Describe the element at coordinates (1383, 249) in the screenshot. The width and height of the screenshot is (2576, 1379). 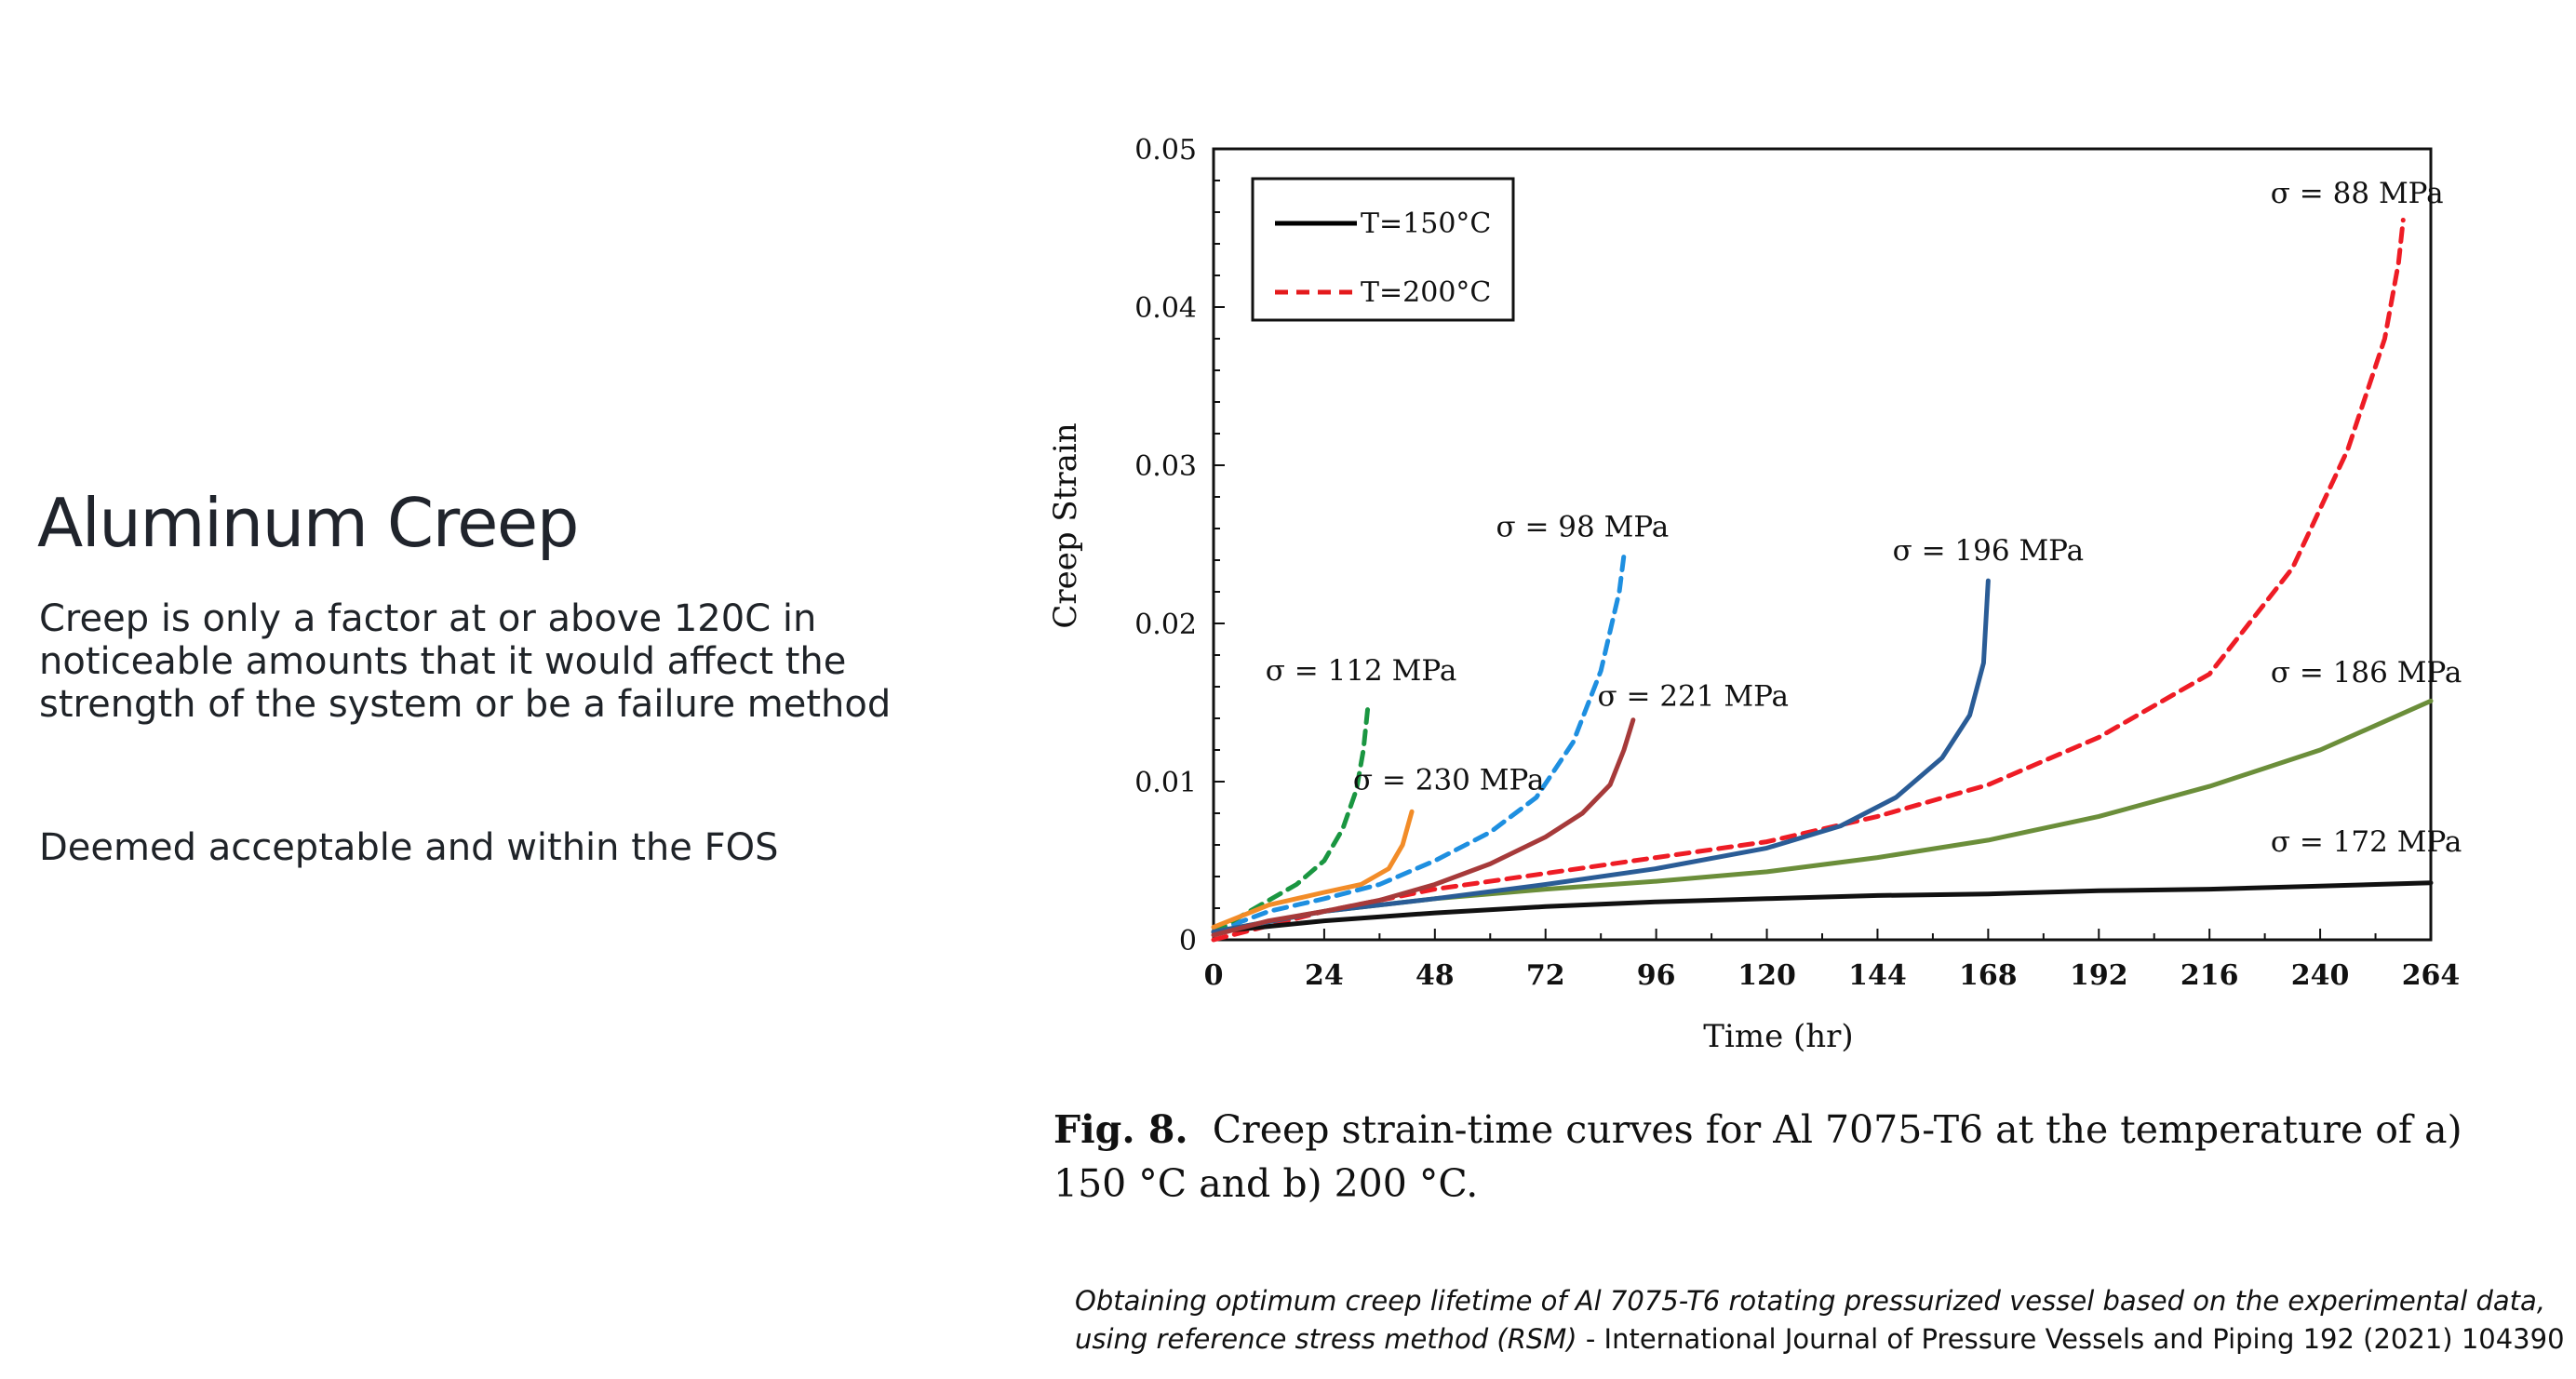
I see `legend-box` at that location.